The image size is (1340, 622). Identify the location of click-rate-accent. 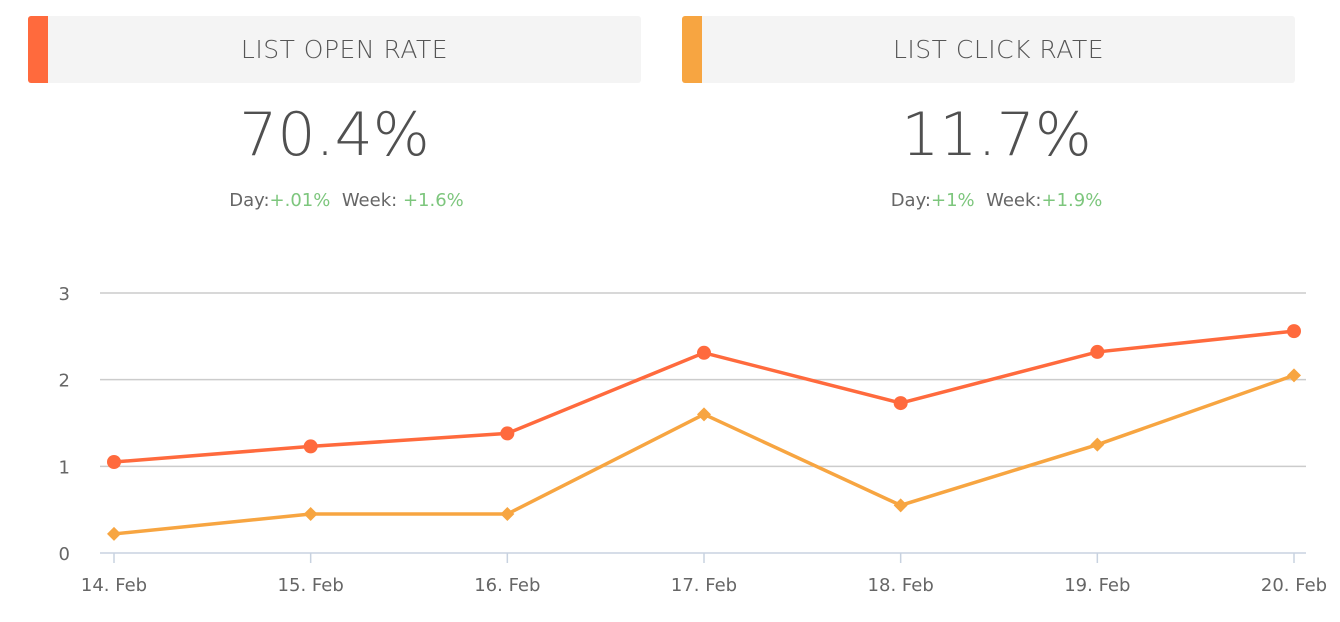
(692, 49).